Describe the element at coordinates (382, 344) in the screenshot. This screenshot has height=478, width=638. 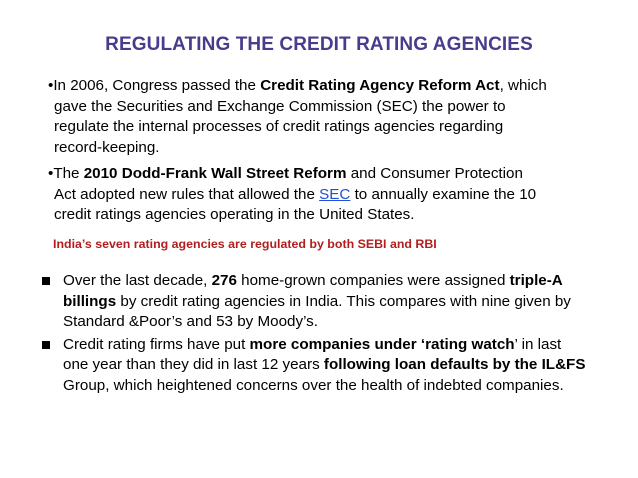
I see `rating-watch-text: more companies under ‘rating watch` at that location.